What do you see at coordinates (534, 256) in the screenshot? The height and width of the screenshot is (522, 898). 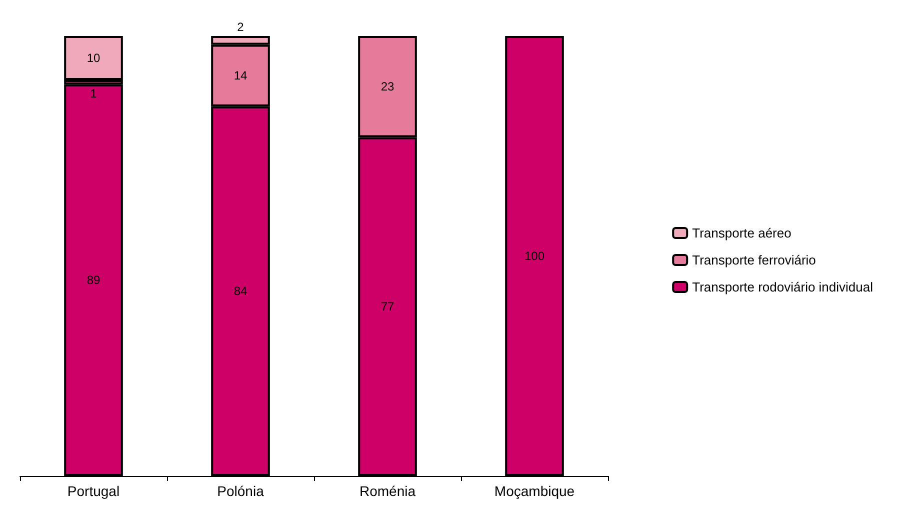 I see `data-label: 100` at bounding box center [534, 256].